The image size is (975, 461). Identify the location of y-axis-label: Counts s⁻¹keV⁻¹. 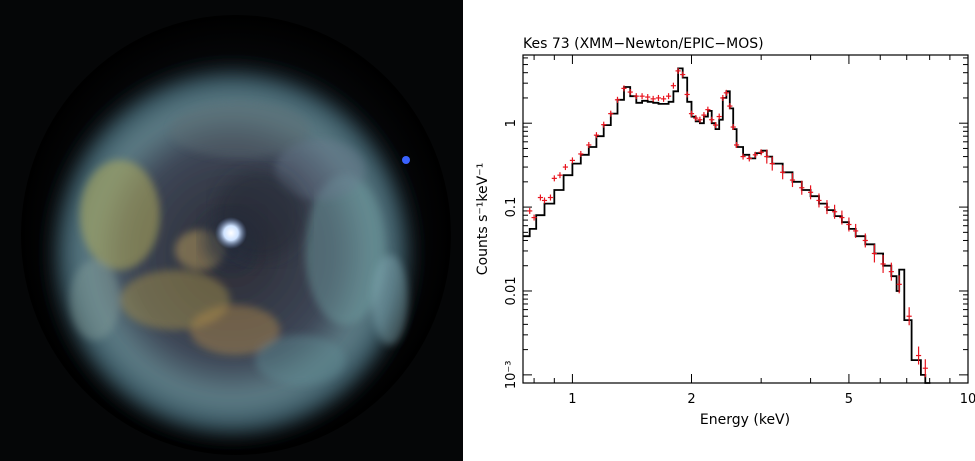
(483, 219).